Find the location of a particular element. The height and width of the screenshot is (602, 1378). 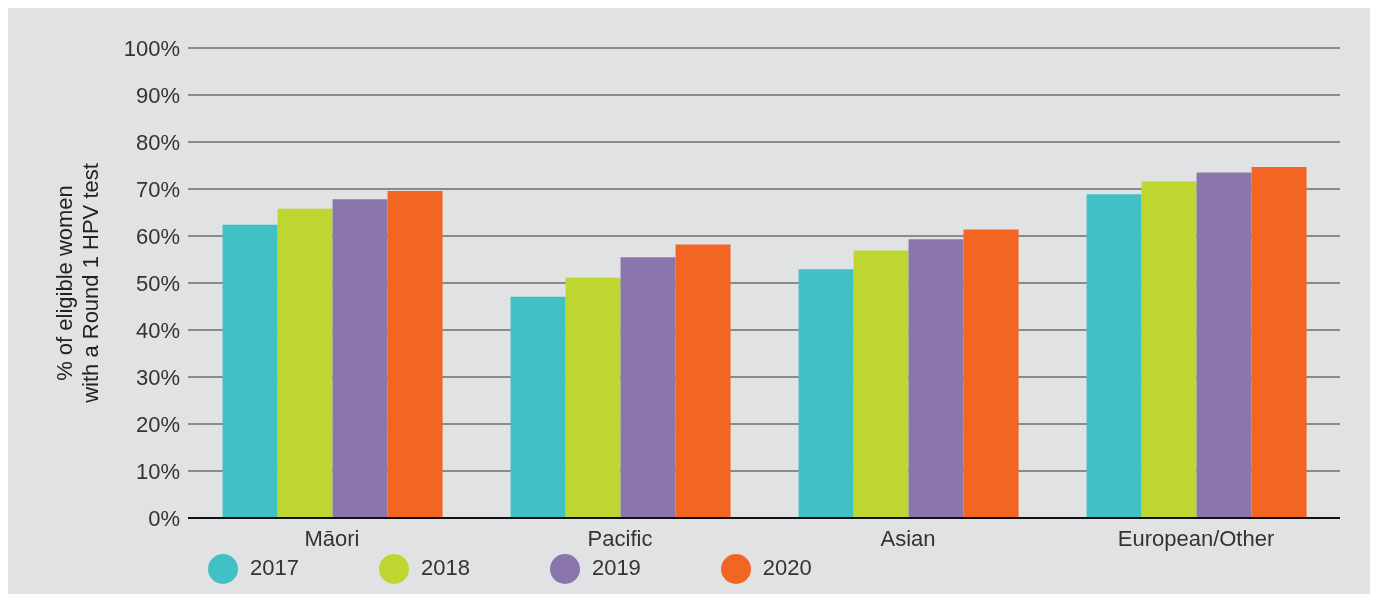

y-tick-label: 10% is located at coordinates (157, 471).